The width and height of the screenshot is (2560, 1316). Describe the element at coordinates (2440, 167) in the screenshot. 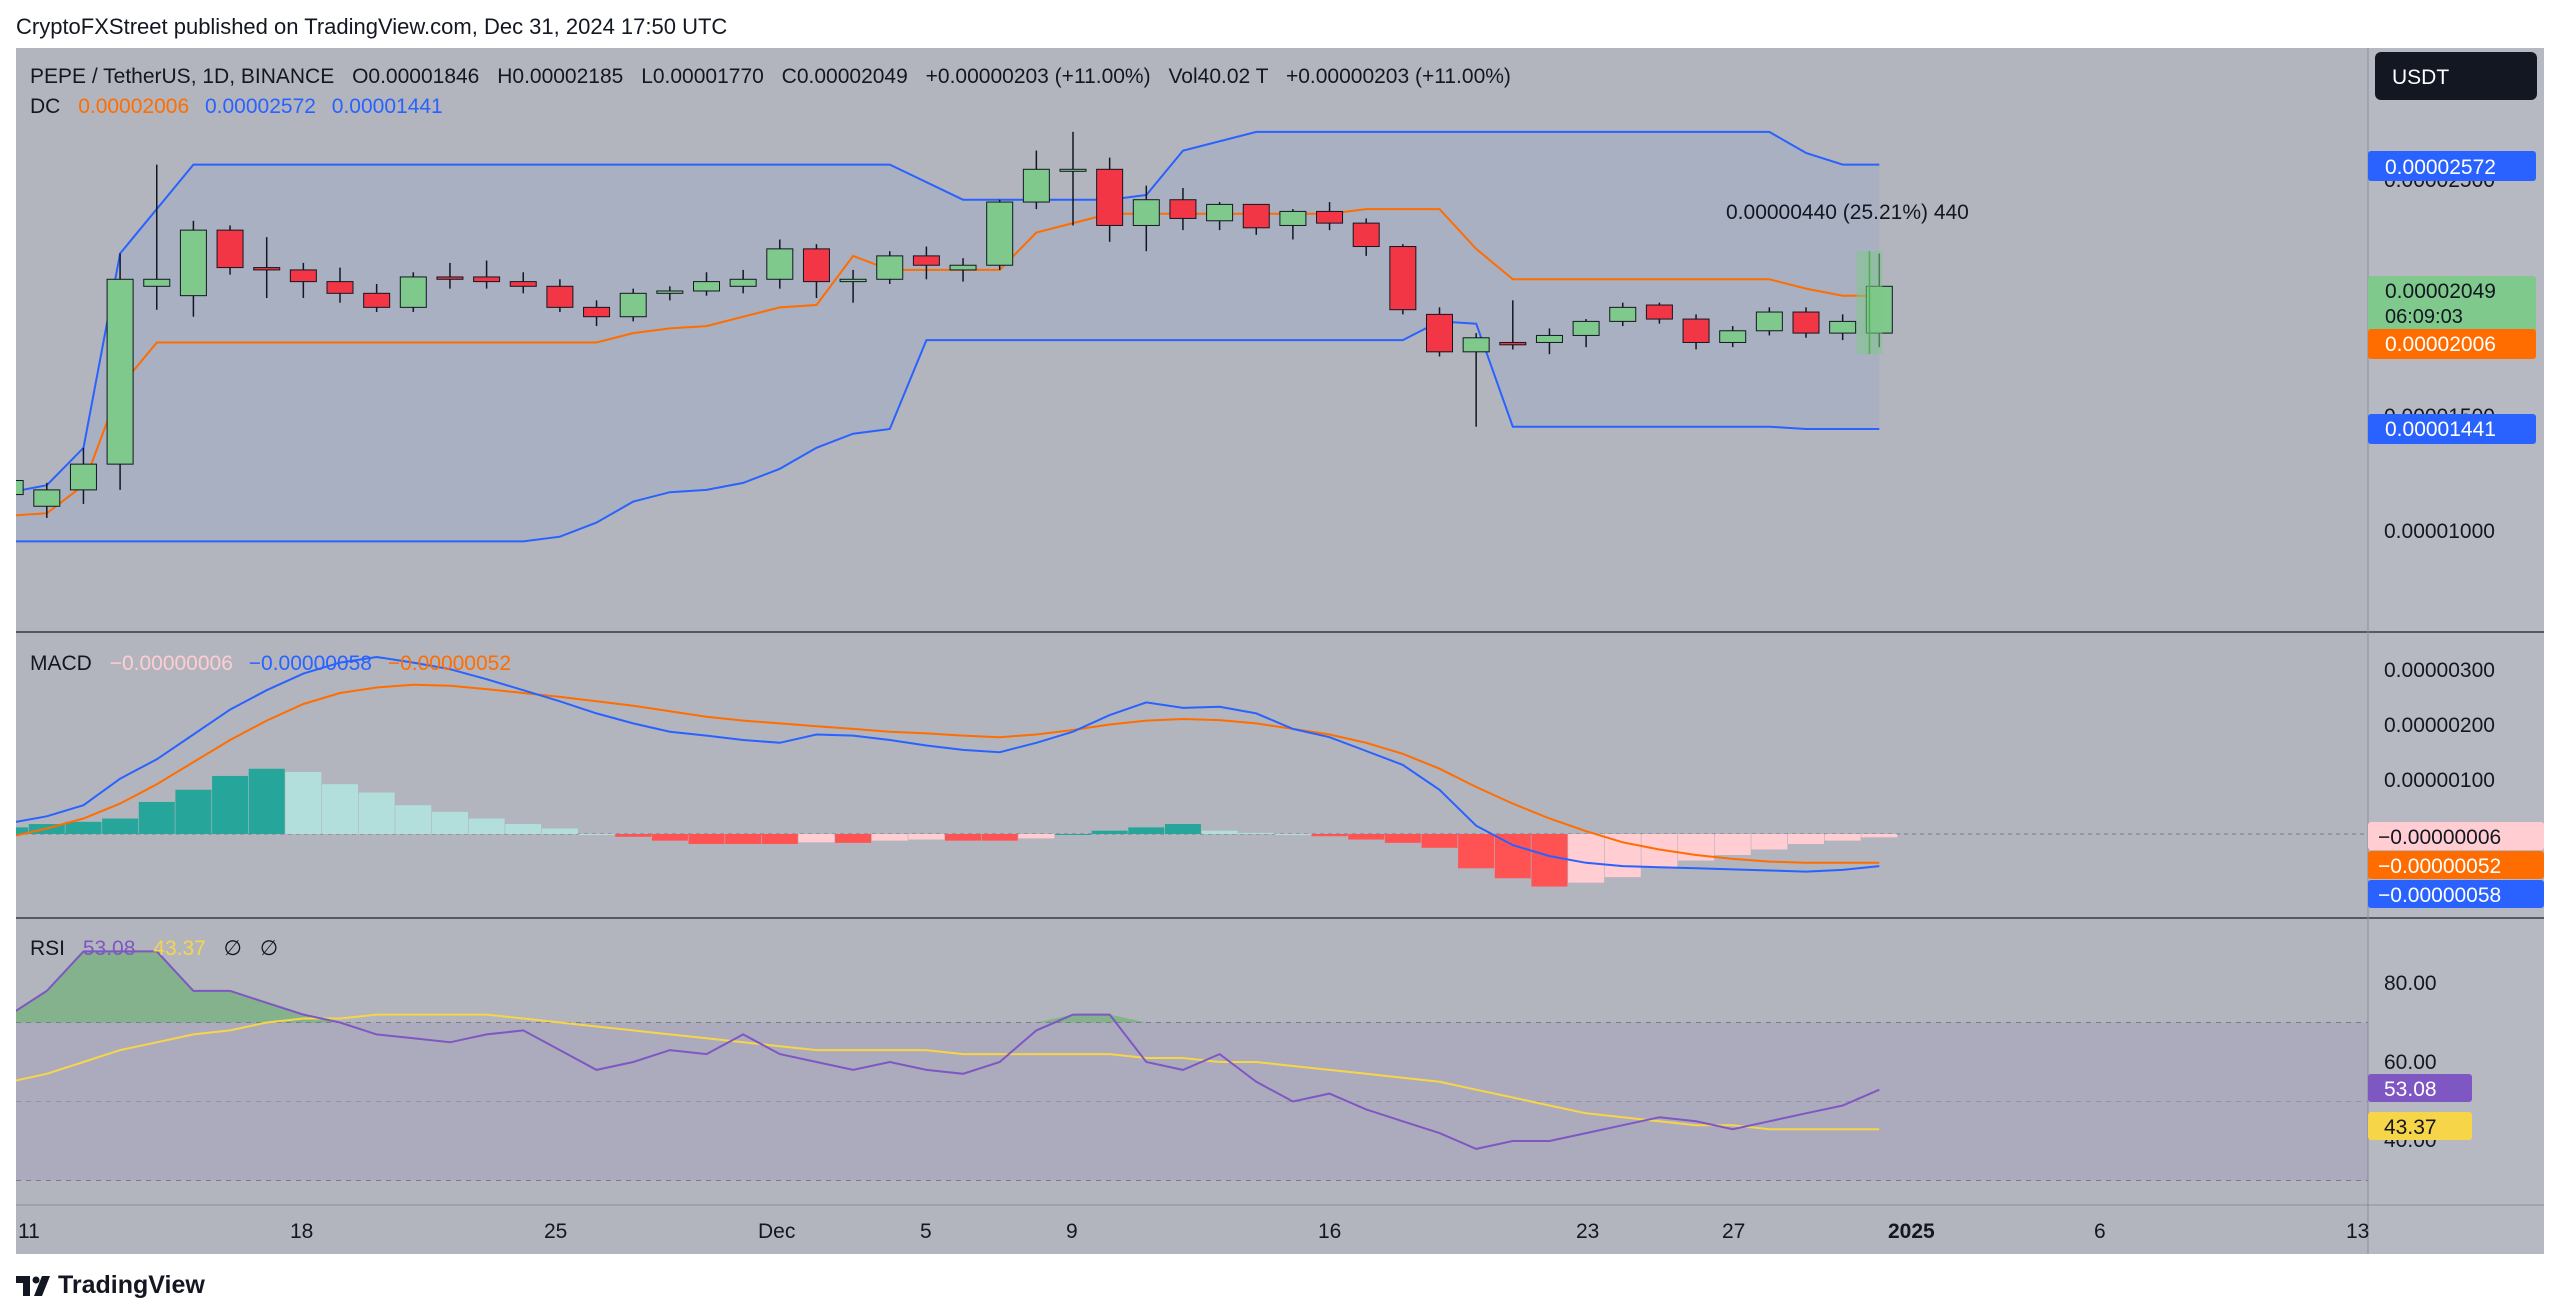

I see `dc-upper-price-text: 0.00002572` at that location.